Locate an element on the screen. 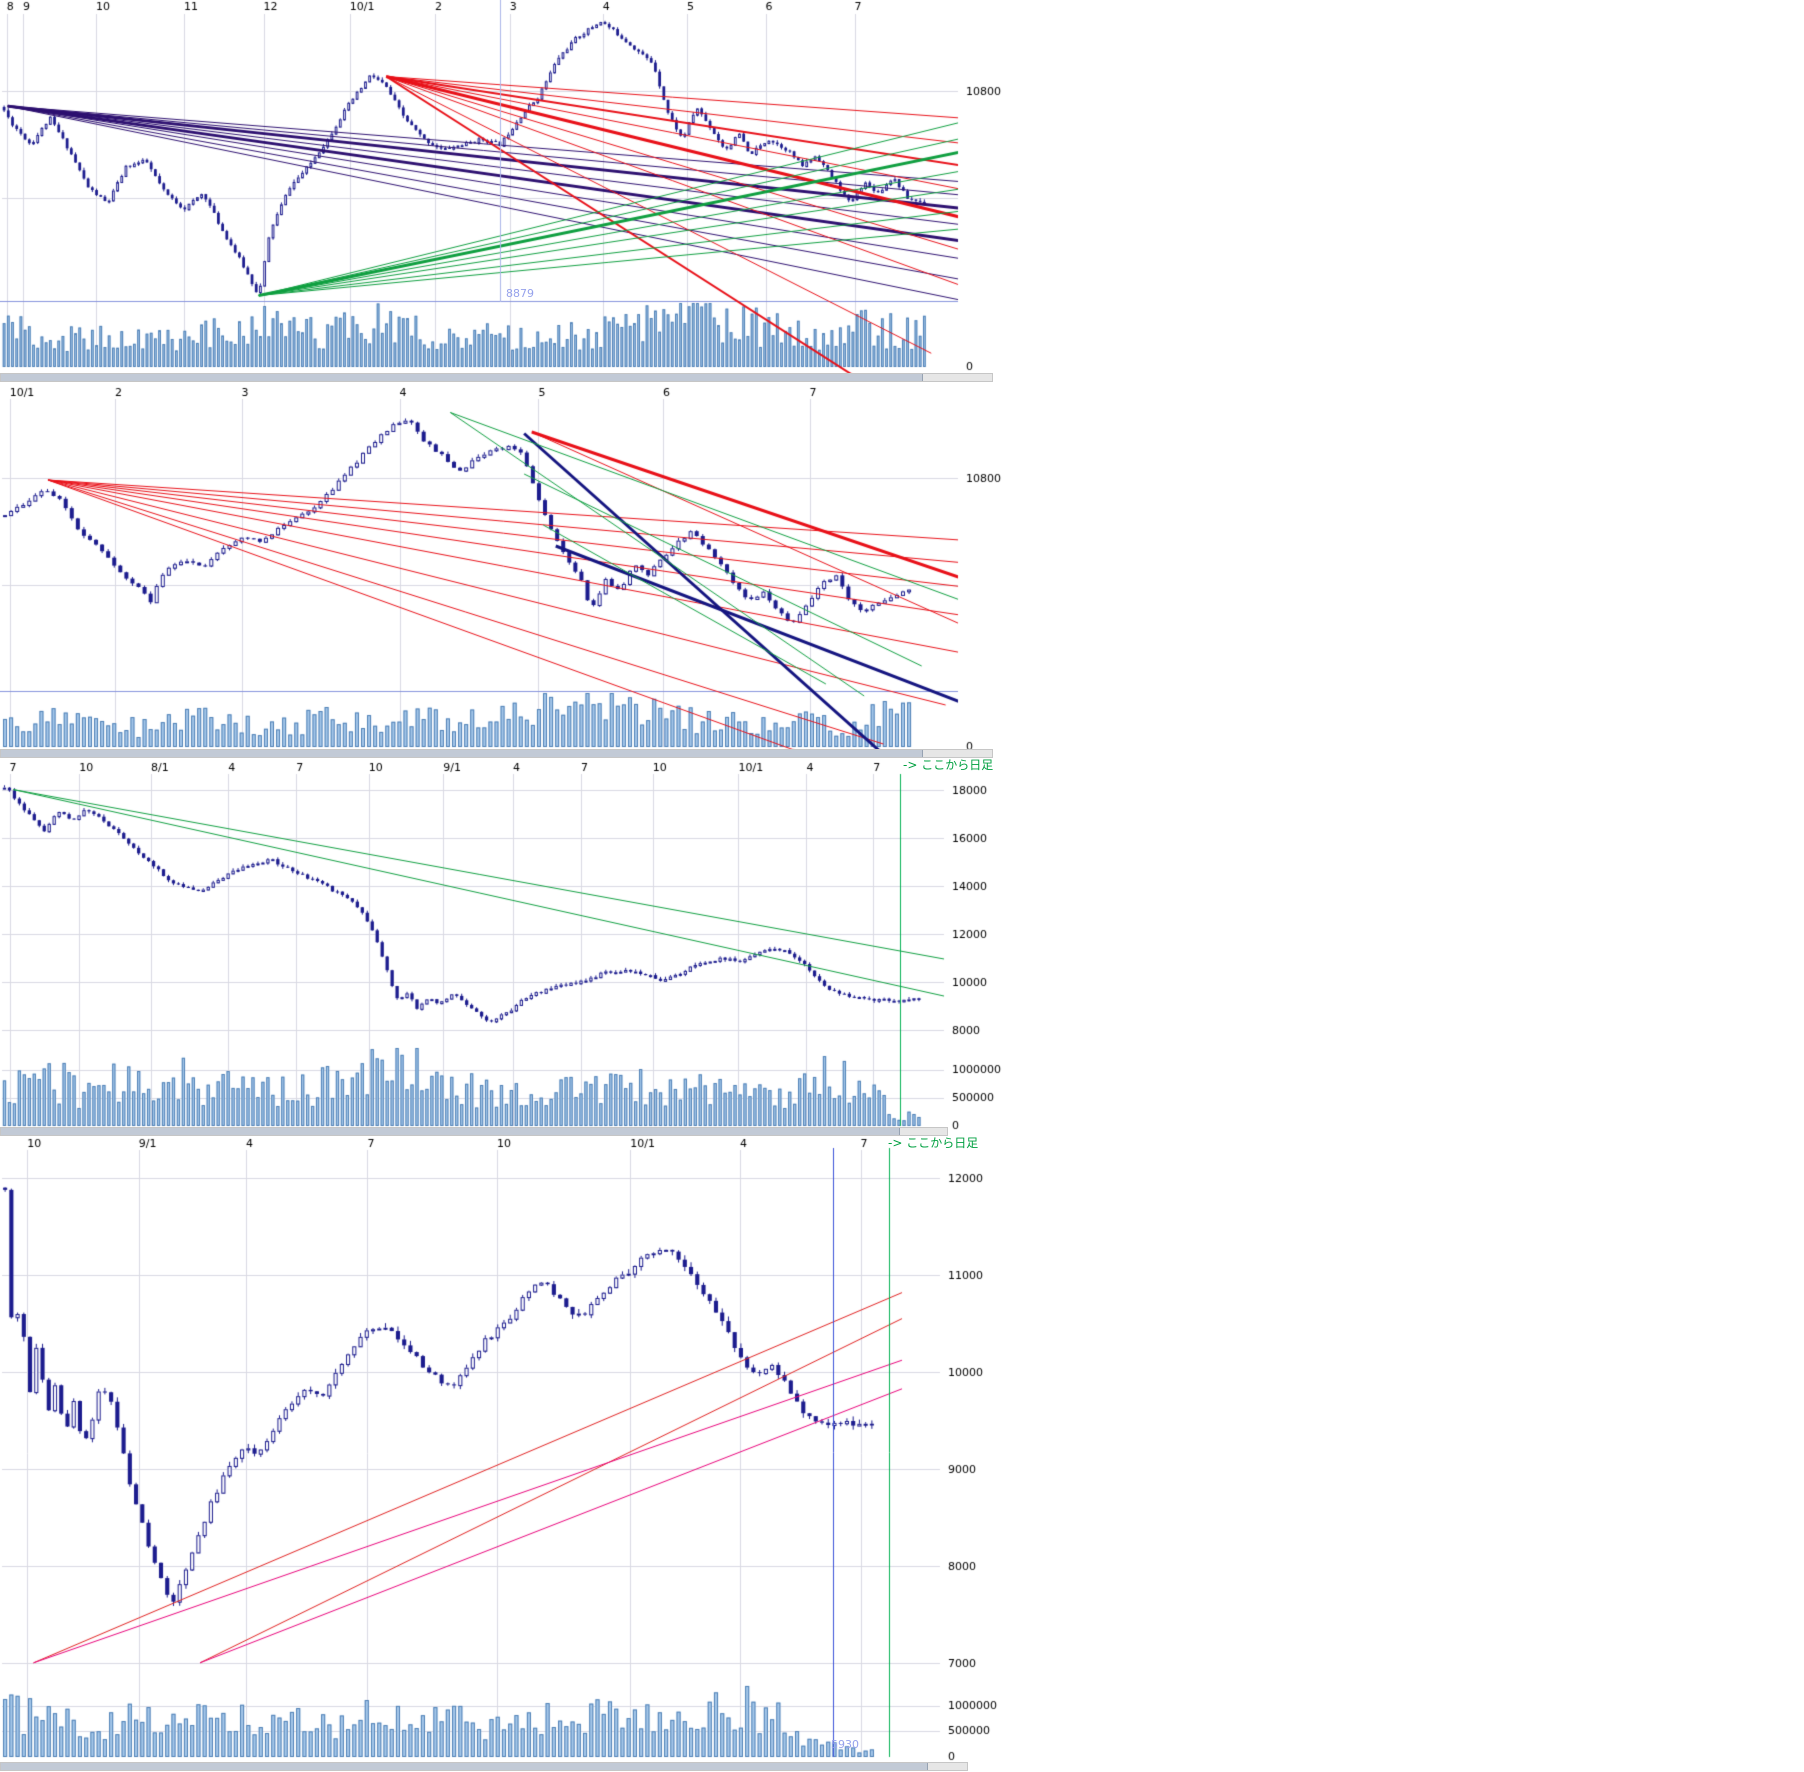 The image size is (1804, 1772). panel-2-canvas is located at coordinates (502, 571).